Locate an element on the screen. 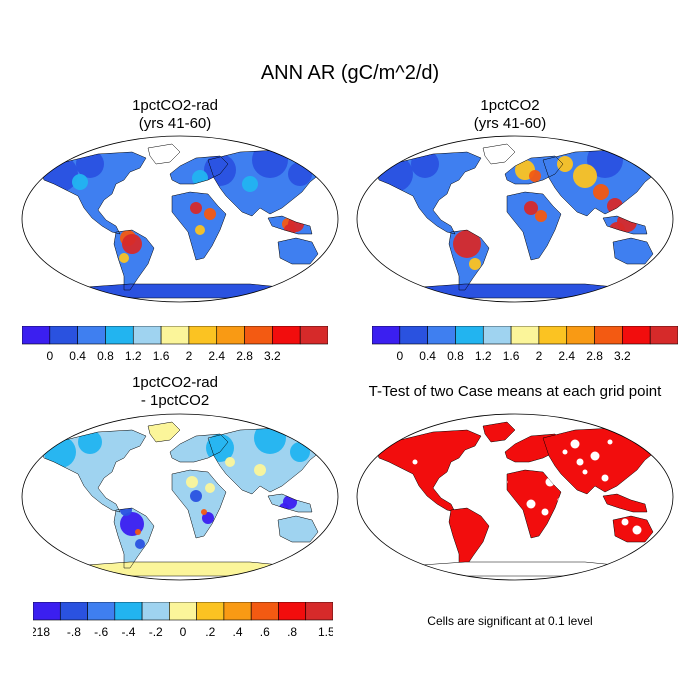 This screenshot has width=700, height=700. panel3-title: 1pctCO2-rad - 1pctCO2 is located at coordinates (175, 392).